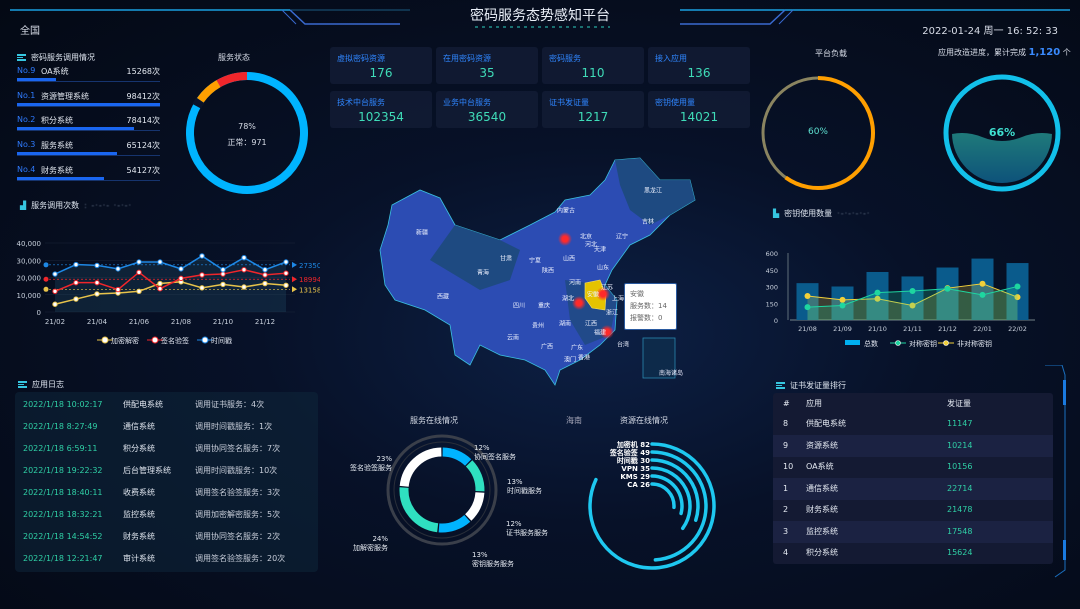 The image size is (1080, 609). I want to click on map-province-label: 陕西, so click(548, 271).